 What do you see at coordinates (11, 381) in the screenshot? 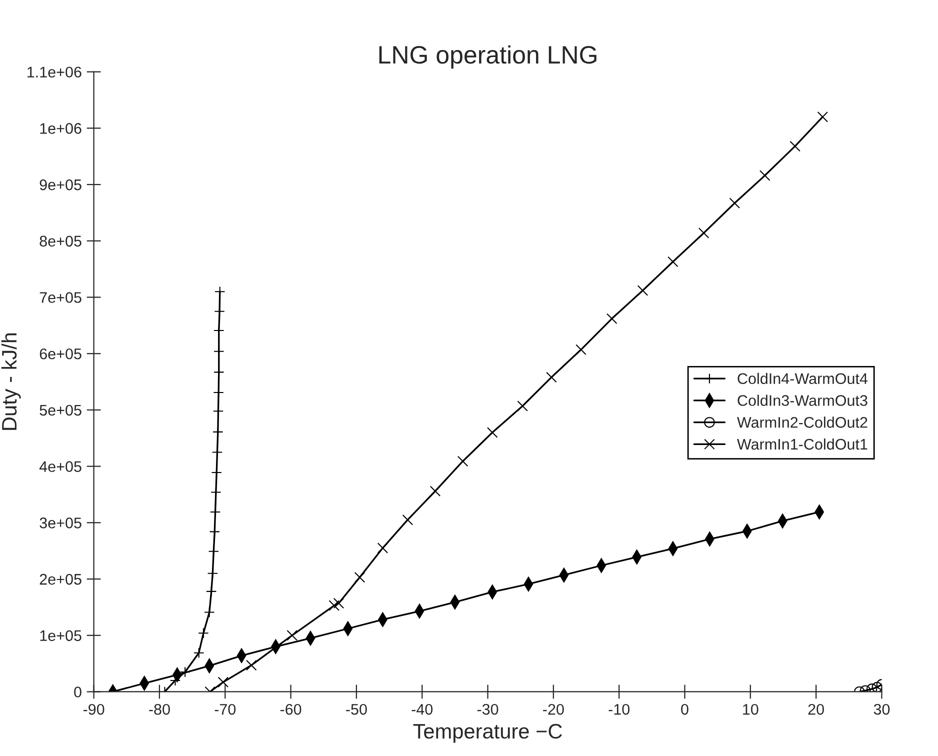
I see `y-axis-title: Duty - kJ/h` at bounding box center [11, 381].